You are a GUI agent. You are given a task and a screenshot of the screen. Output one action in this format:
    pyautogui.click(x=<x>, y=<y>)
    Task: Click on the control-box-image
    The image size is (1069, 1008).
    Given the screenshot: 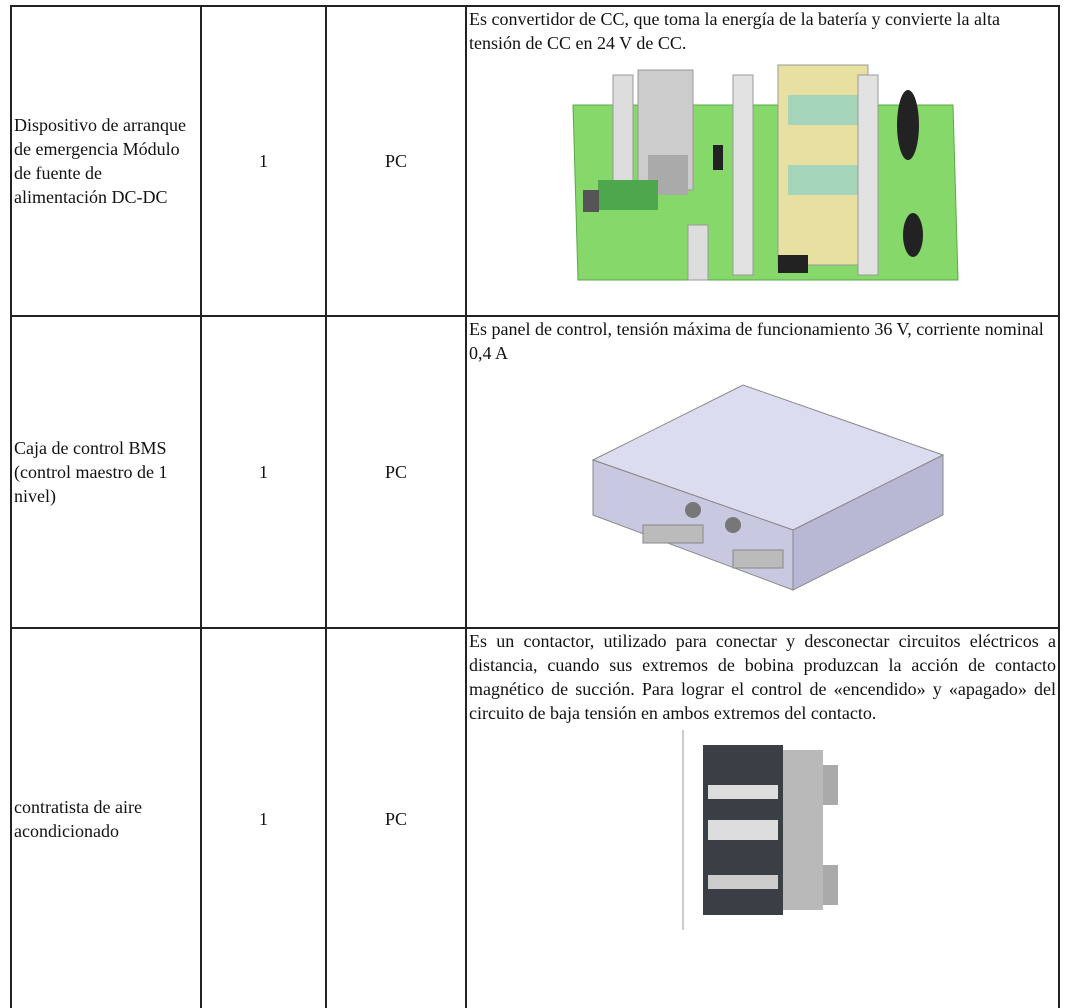 What is the action you would take?
    pyautogui.click(x=767, y=487)
    